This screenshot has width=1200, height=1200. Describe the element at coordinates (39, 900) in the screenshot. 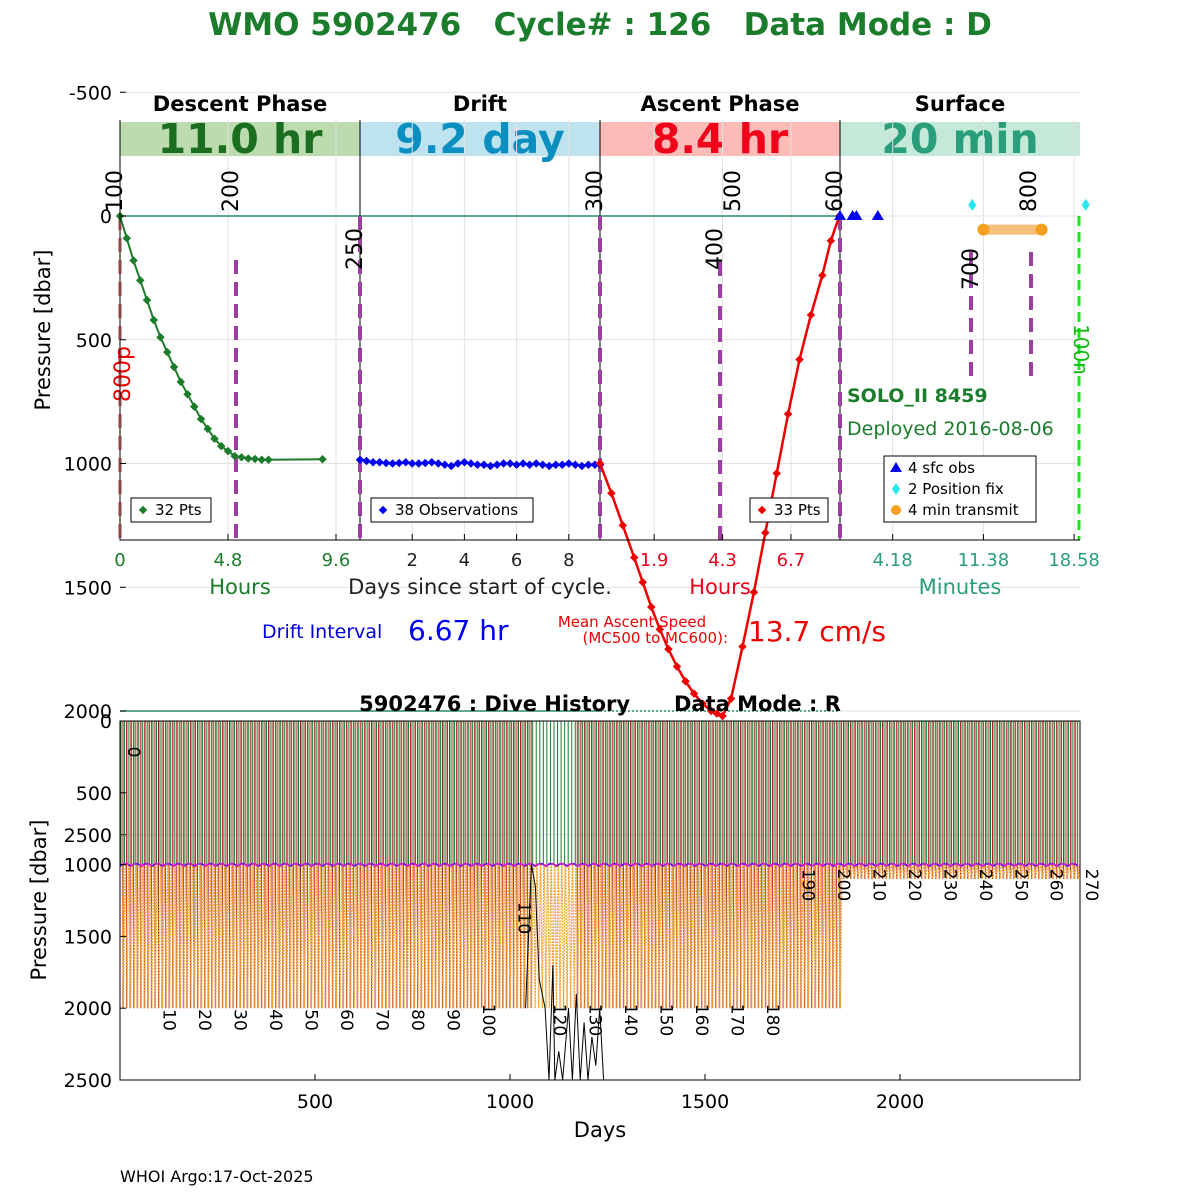

I see `y-axis-title: Pressure [dbar]` at that location.